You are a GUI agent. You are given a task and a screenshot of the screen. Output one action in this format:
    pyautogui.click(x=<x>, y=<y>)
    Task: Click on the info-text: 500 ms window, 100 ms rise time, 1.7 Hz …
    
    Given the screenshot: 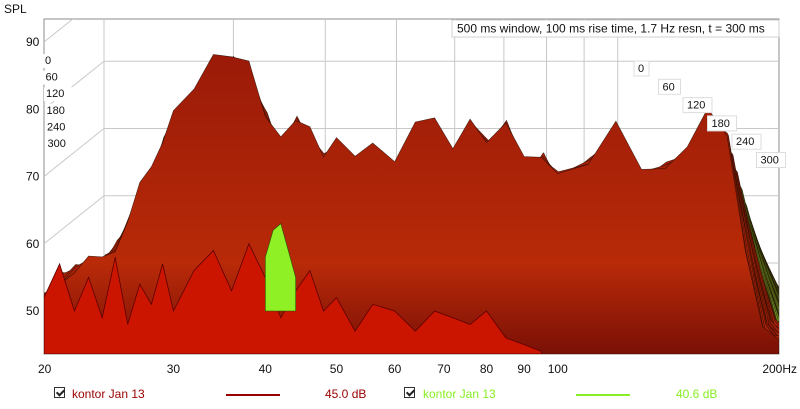 What is the action you would take?
    pyautogui.click(x=611, y=29)
    